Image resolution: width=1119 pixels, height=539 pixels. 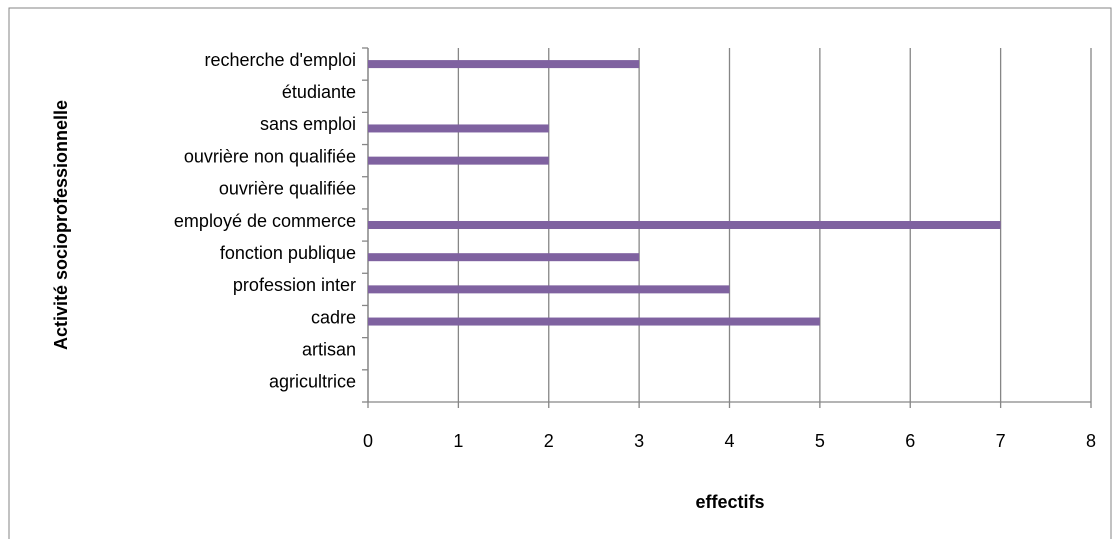 I want to click on y-tick-label: étudiante, so click(x=319, y=92).